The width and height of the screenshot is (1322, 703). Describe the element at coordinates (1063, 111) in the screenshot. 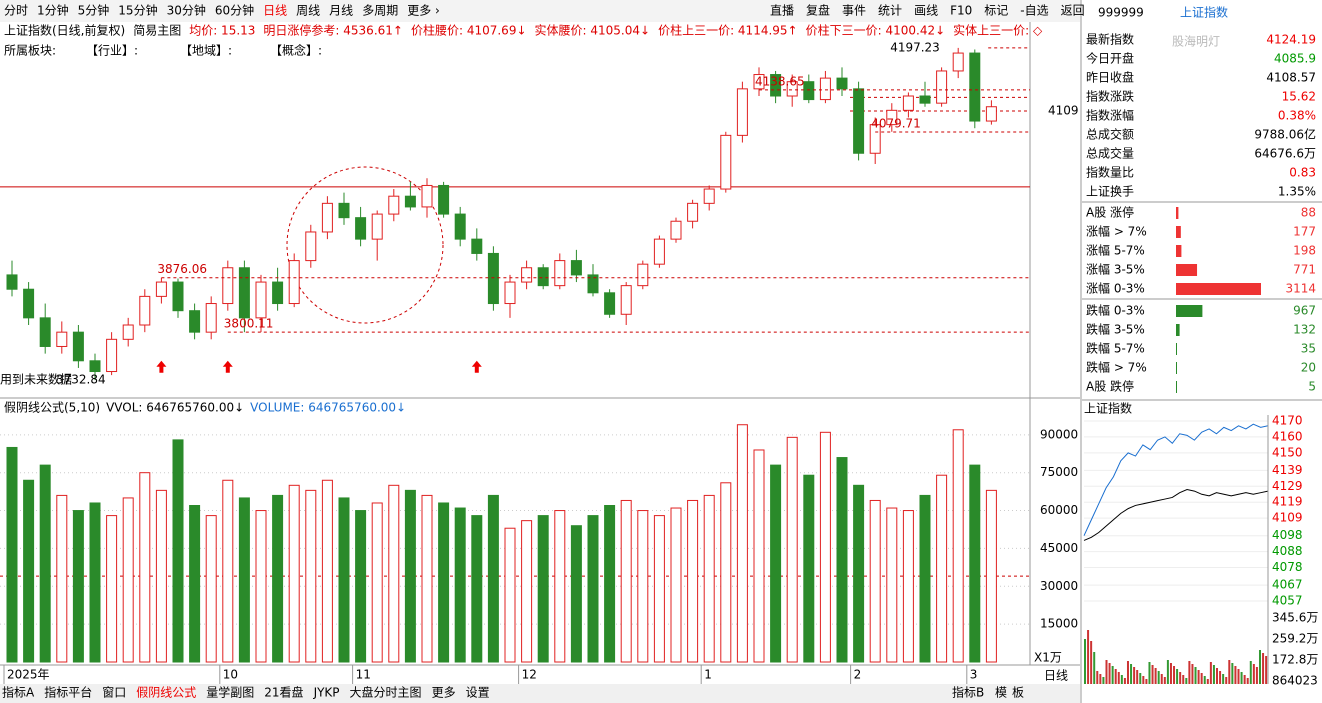

I see `price-axis-label: 4109` at that location.